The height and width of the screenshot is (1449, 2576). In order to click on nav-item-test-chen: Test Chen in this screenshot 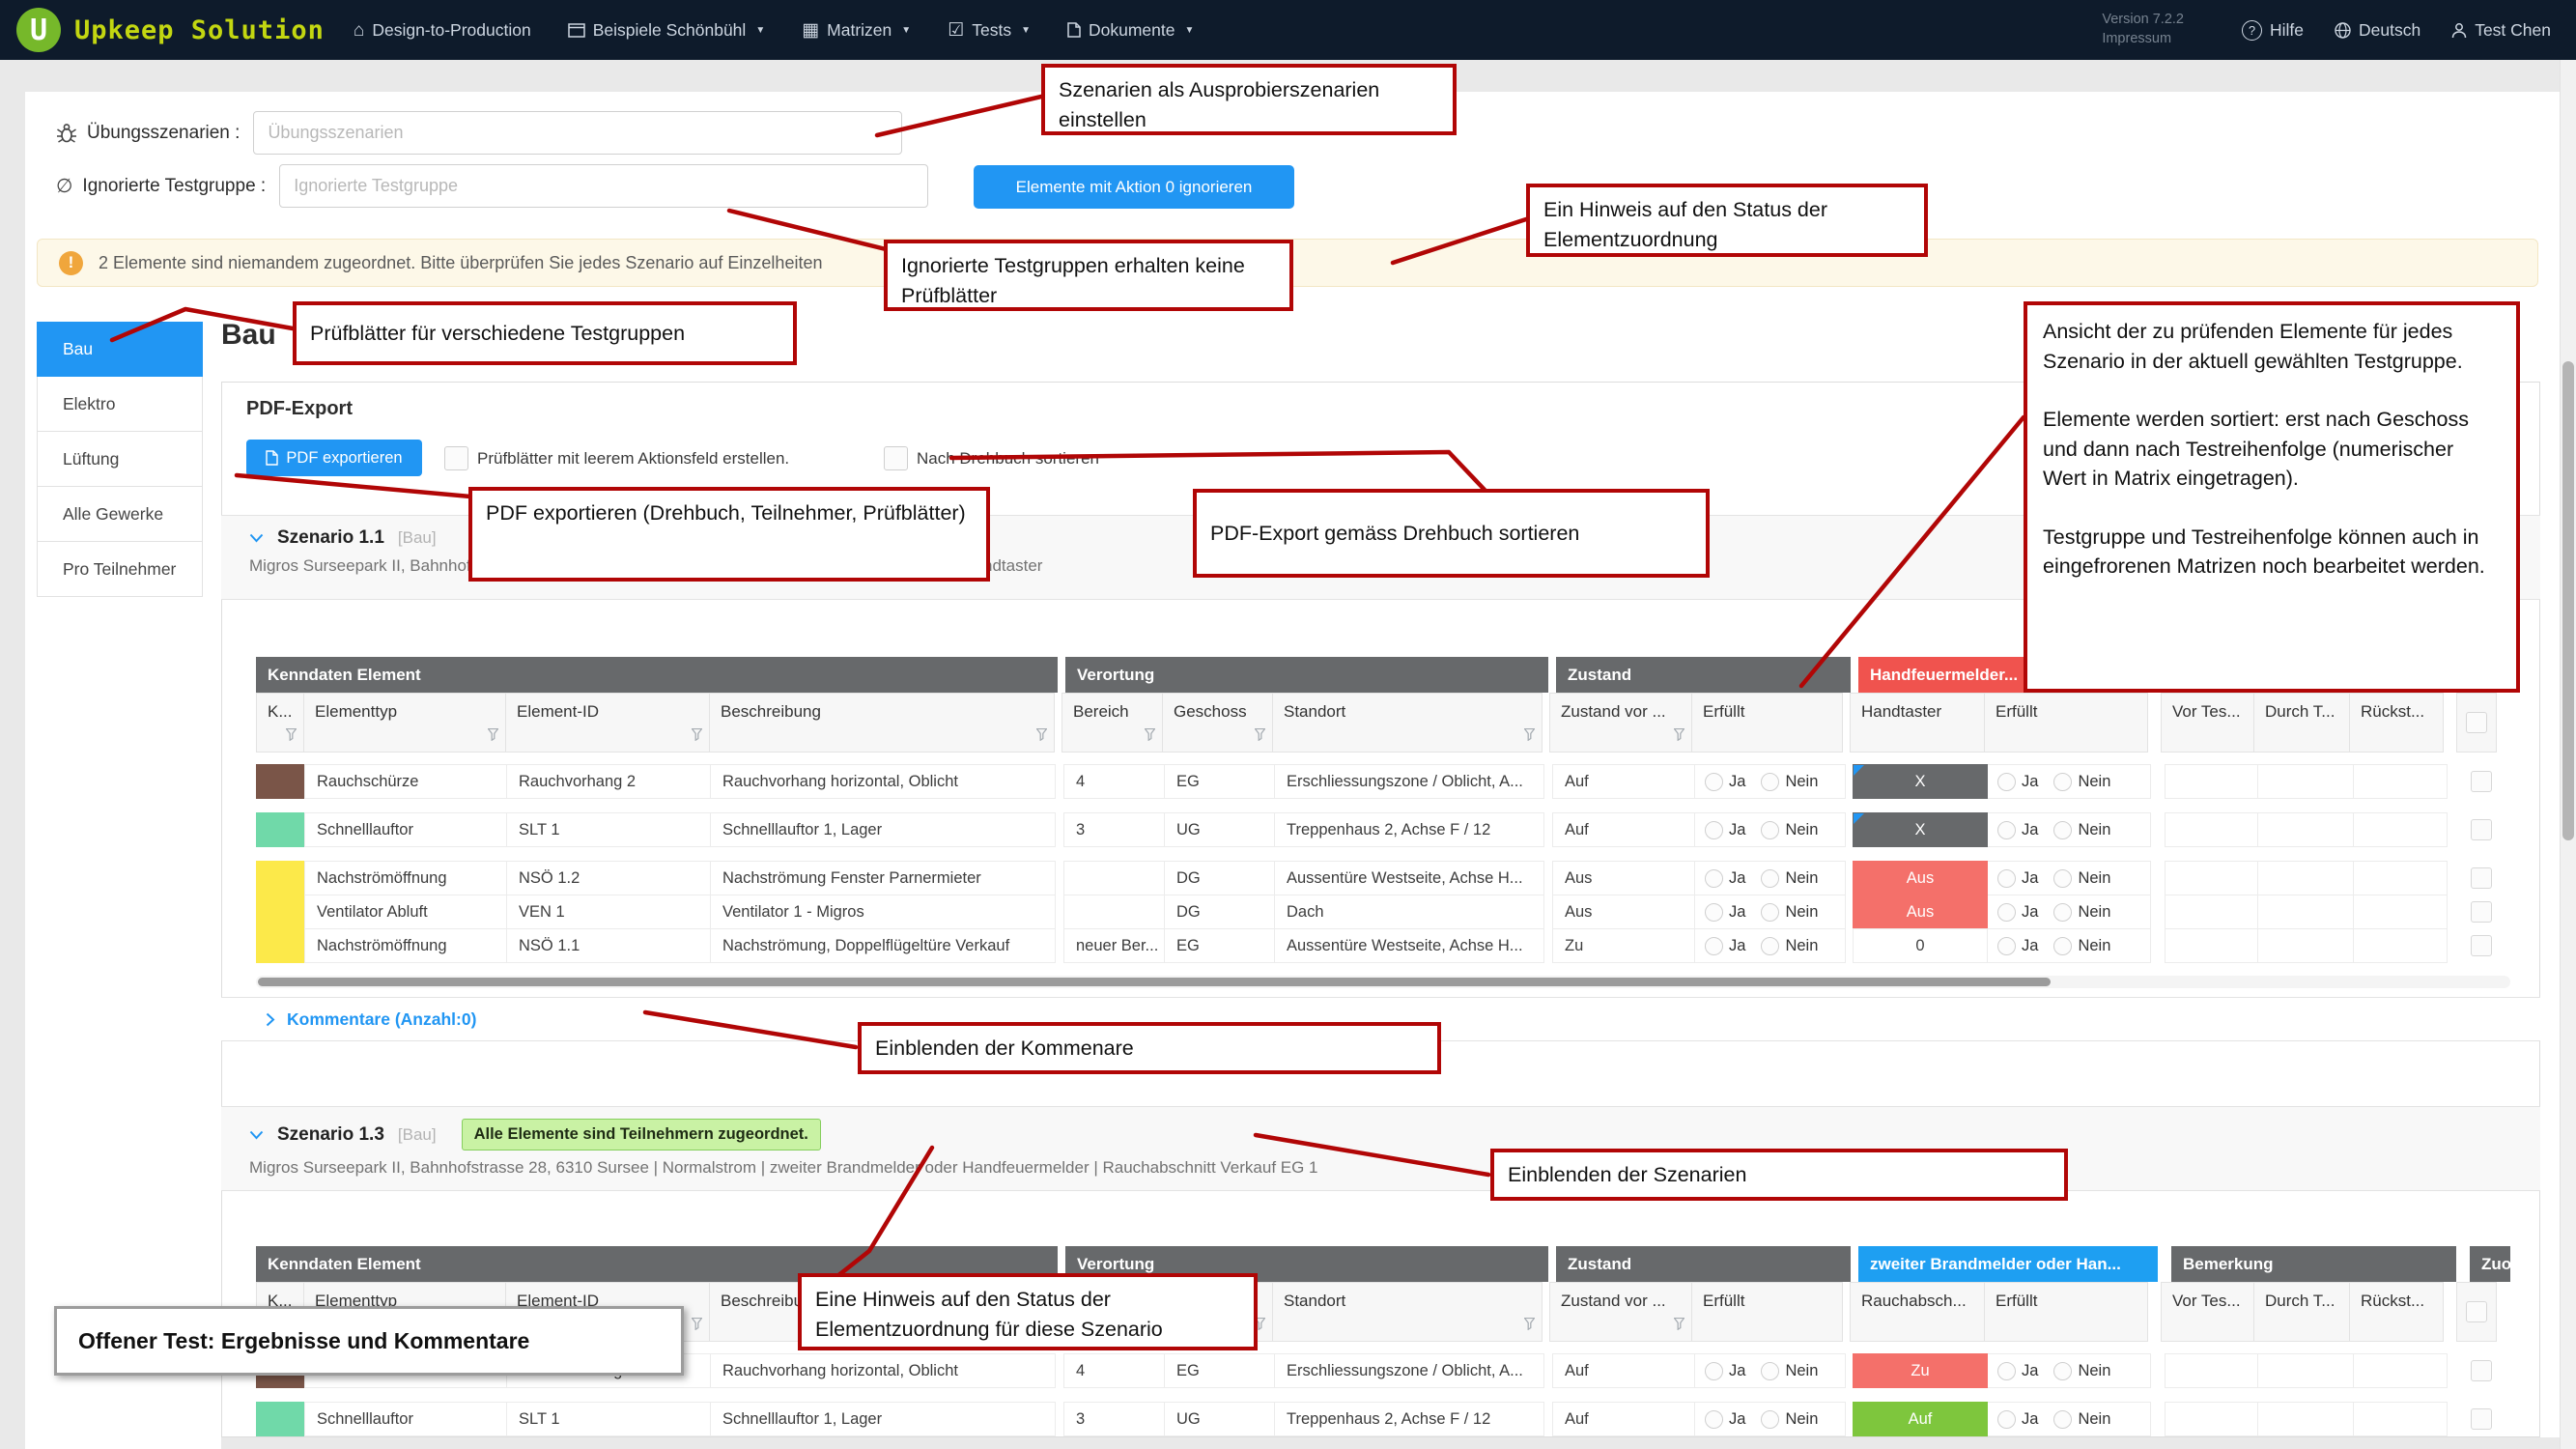, I will do `click(2501, 30)`.